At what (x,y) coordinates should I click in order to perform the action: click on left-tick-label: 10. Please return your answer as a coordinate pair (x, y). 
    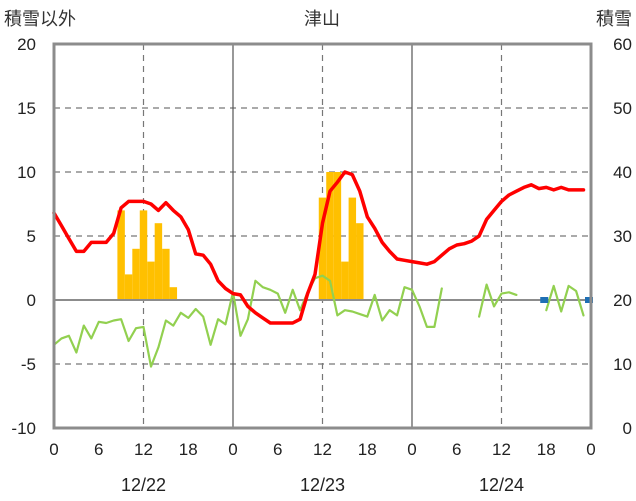
    Looking at the image, I should click on (26, 172).